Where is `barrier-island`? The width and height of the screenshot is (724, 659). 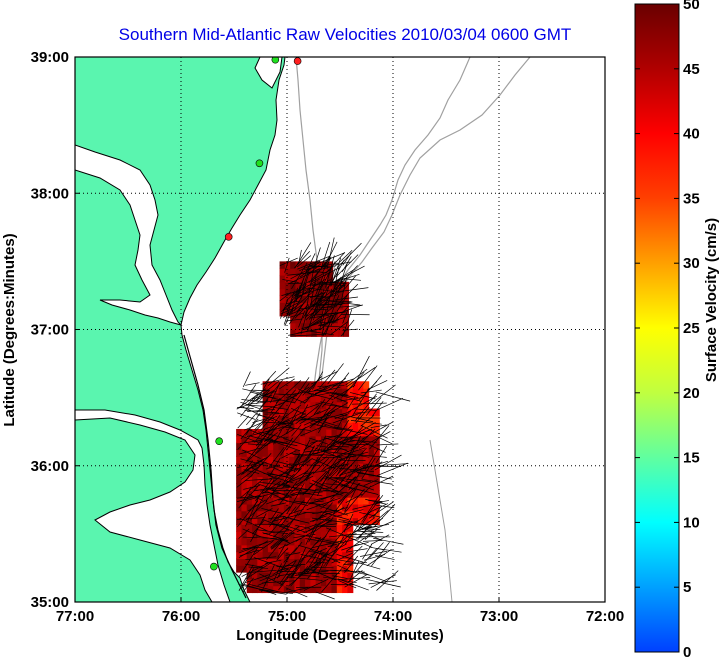 barrier-island is located at coordinates (215, 466).